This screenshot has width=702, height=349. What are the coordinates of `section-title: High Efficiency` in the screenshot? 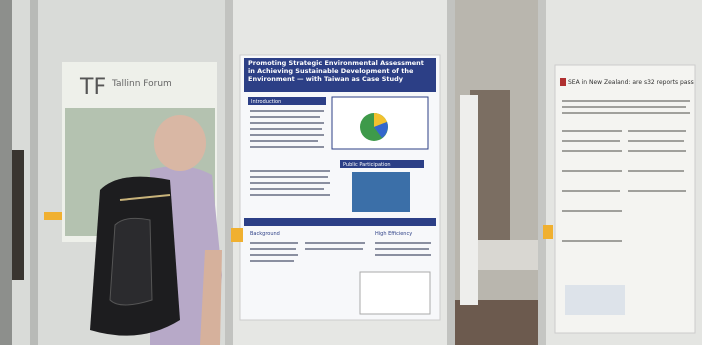 It's located at (393, 234).